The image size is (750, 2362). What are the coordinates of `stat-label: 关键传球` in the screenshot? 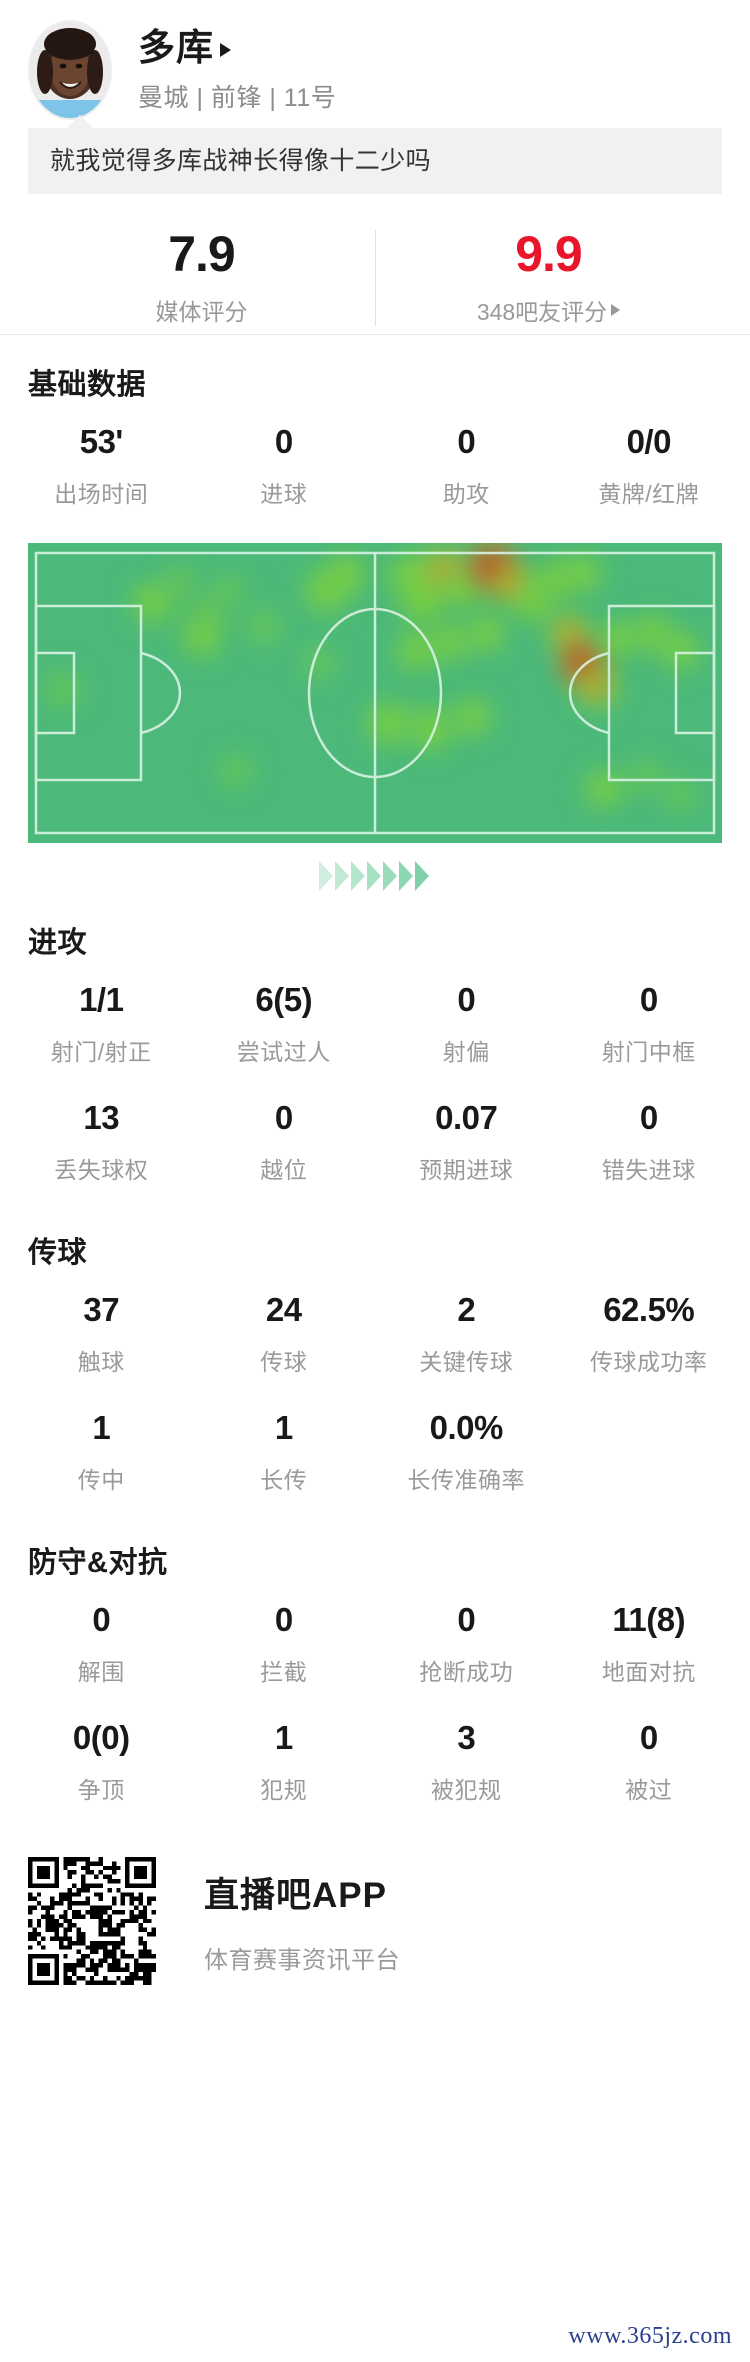 It's located at (466, 1362).